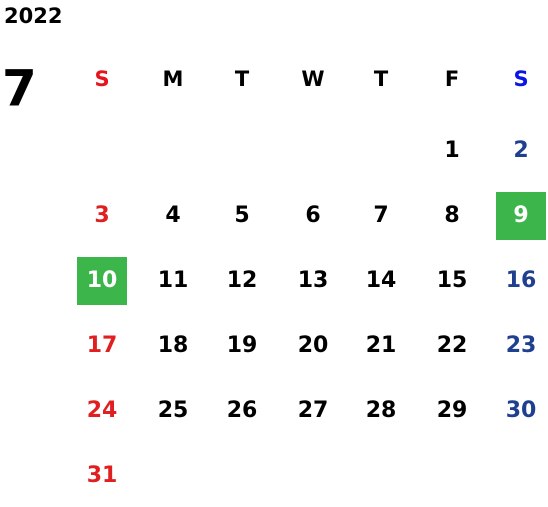  What do you see at coordinates (173, 280) in the screenshot?
I see `day-number: 11` at bounding box center [173, 280].